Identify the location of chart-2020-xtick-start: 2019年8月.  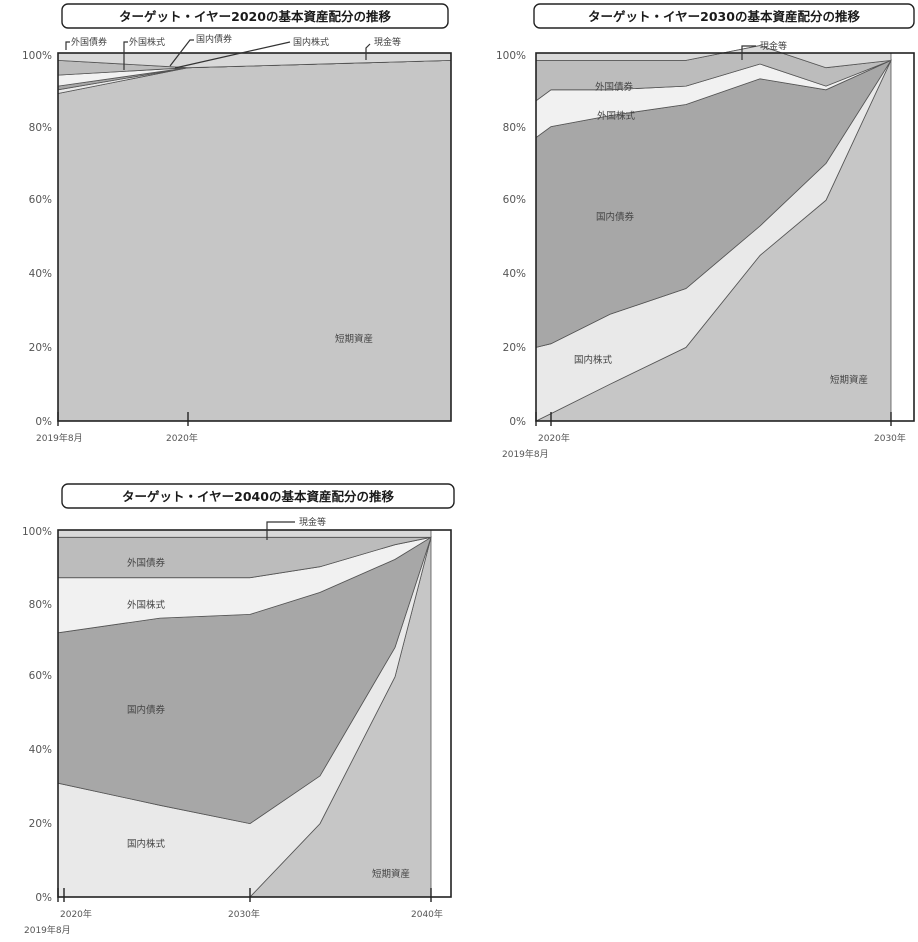
(59, 438).